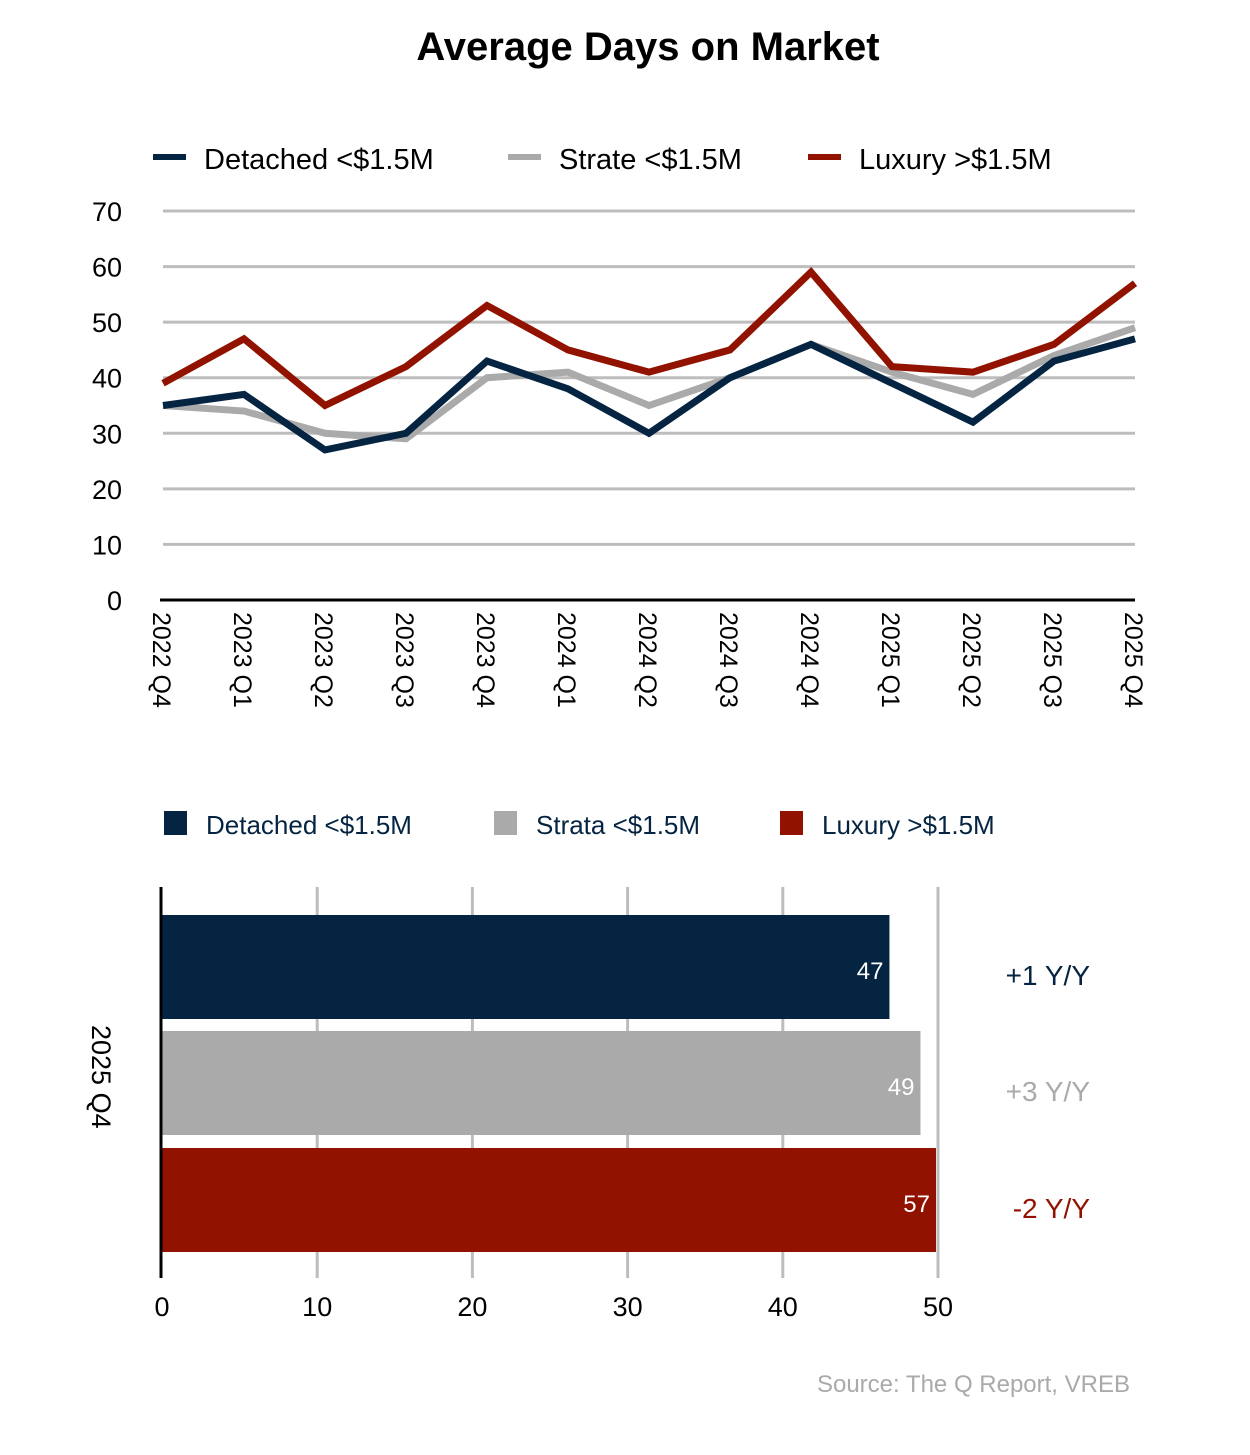  Describe the element at coordinates (566, 660) in the screenshot. I see `x-tick-label: 2024 Q1` at that location.